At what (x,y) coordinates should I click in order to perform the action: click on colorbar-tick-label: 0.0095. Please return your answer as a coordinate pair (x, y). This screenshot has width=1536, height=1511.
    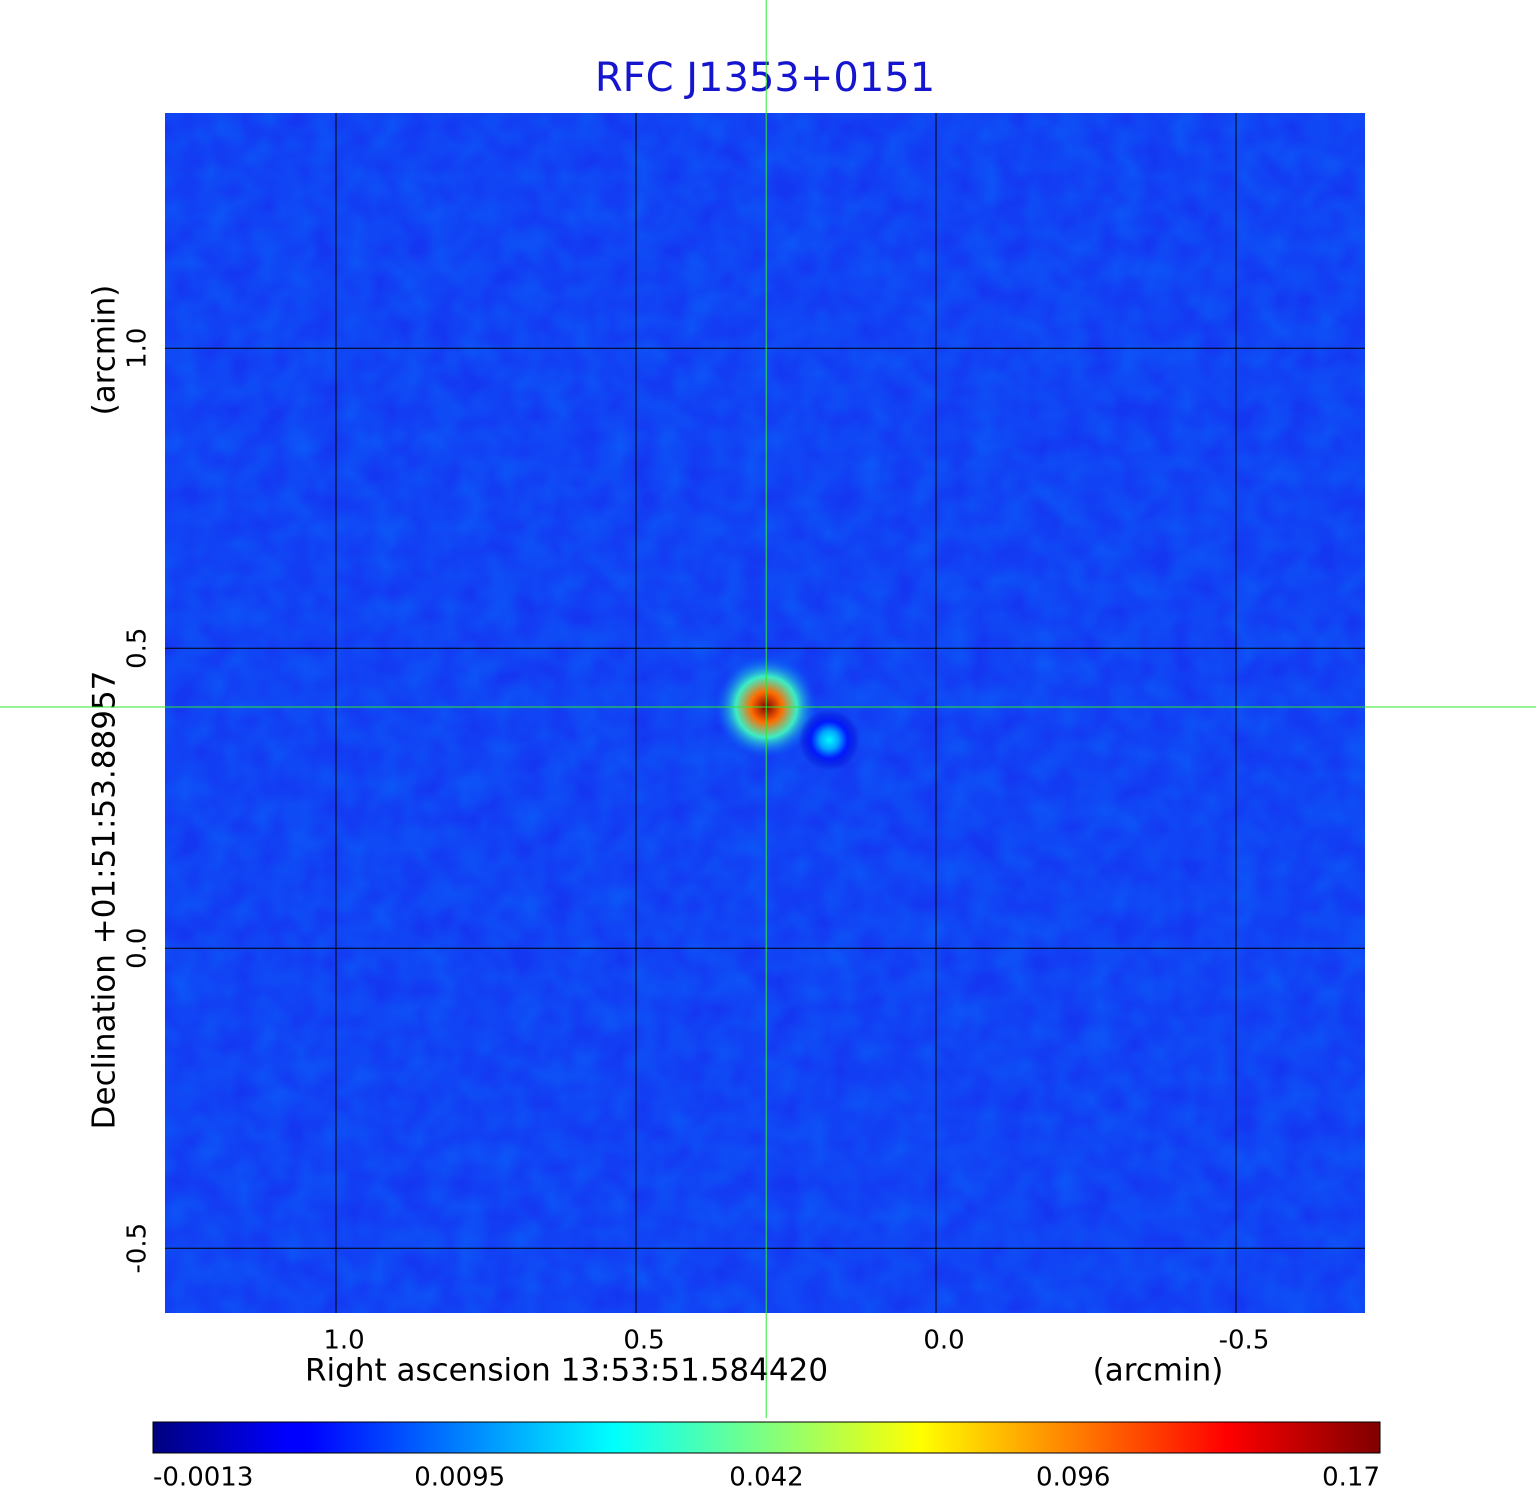
    Looking at the image, I should click on (459, 1478).